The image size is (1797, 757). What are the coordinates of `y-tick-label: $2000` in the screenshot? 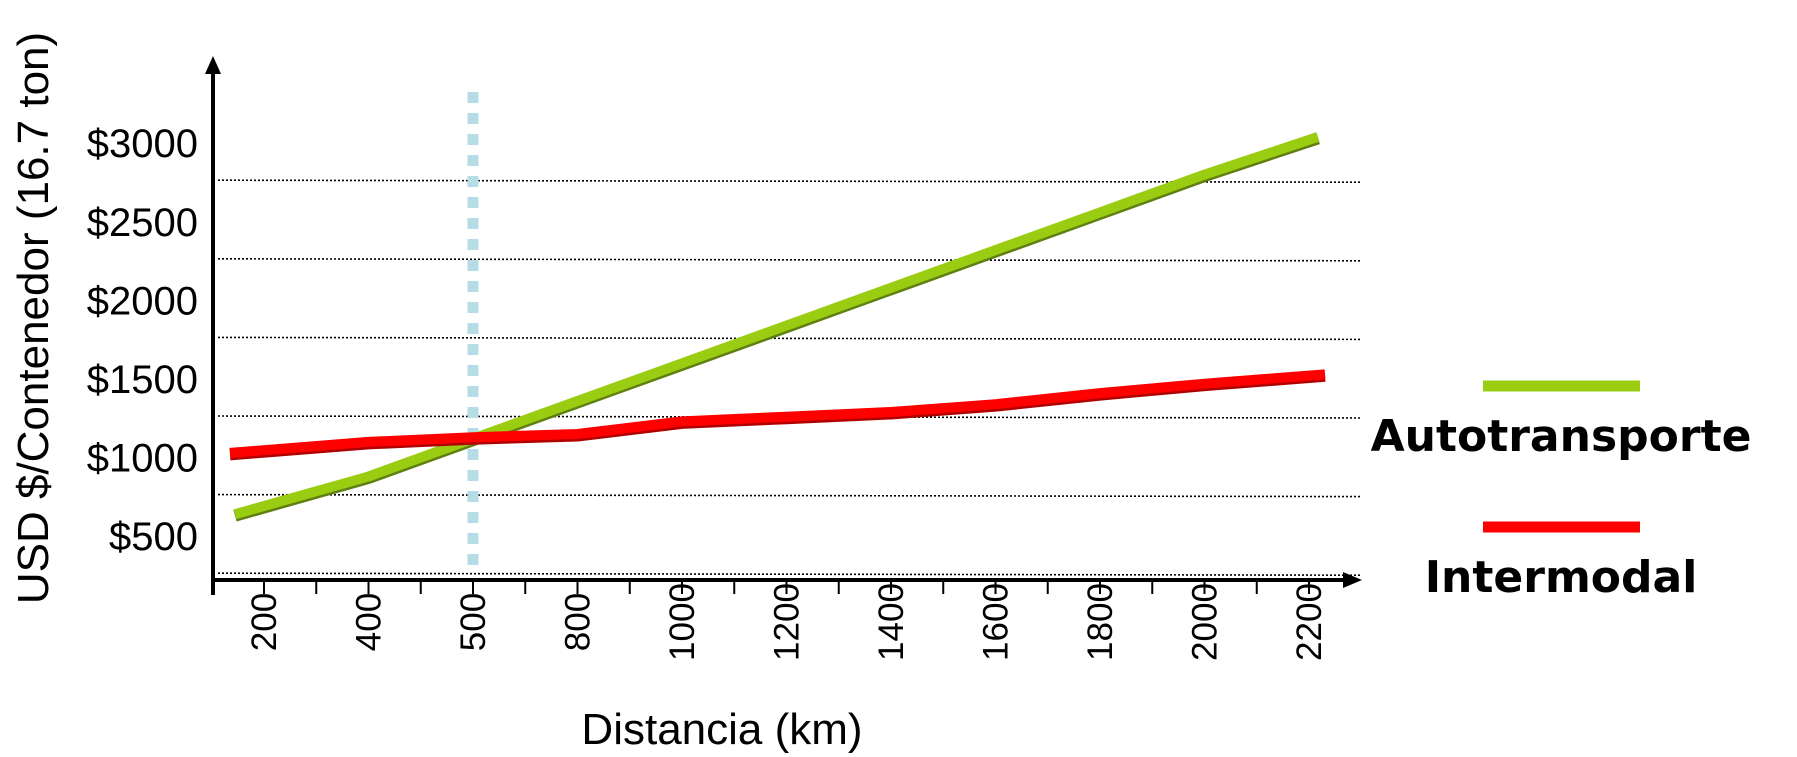 It's located at (142, 301).